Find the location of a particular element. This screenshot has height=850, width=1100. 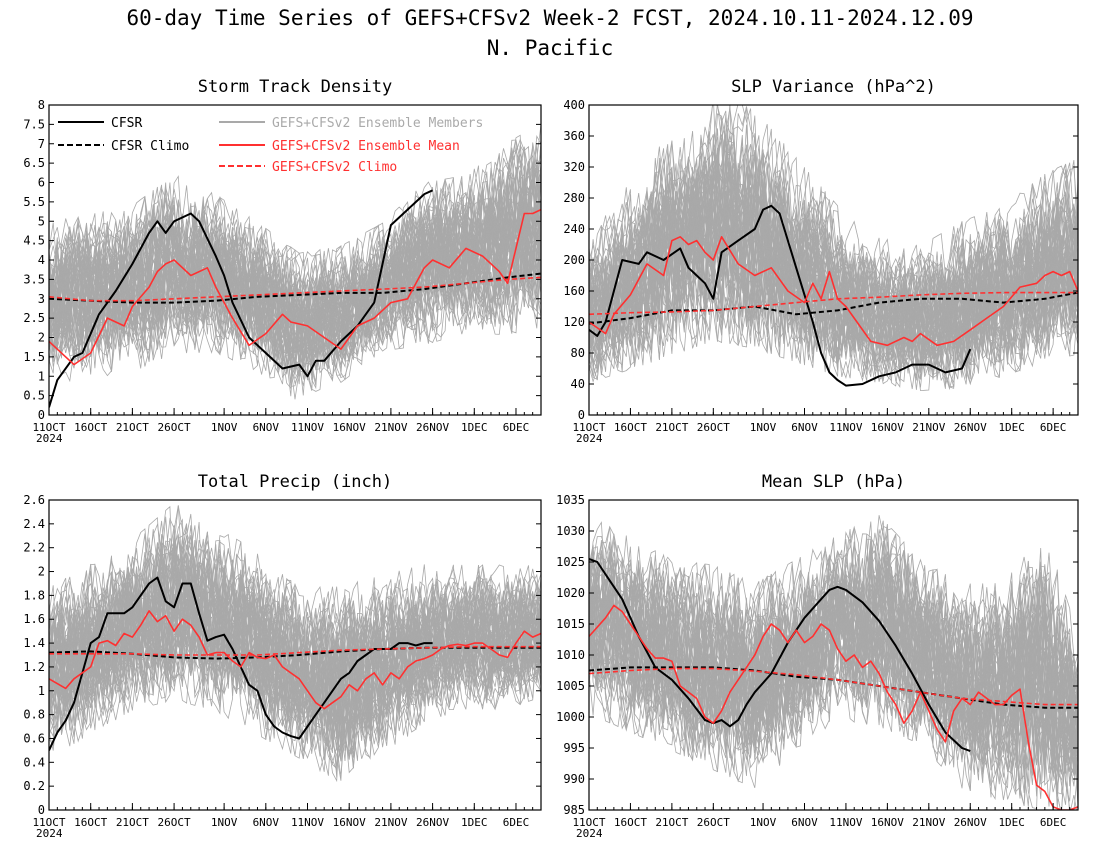

legend-cfsr-label: CFSR is located at coordinates (126, 123).